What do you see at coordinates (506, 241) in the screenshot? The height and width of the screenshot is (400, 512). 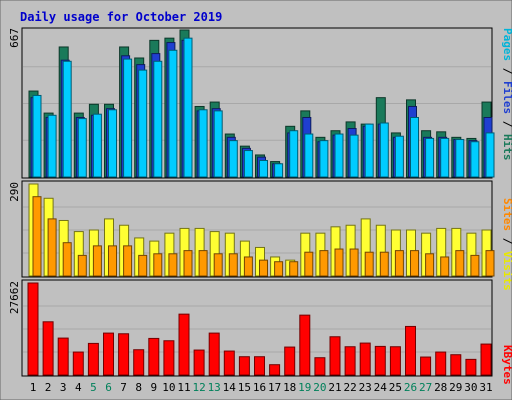 I see `middle-legend-item-1: /` at bounding box center [506, 241].